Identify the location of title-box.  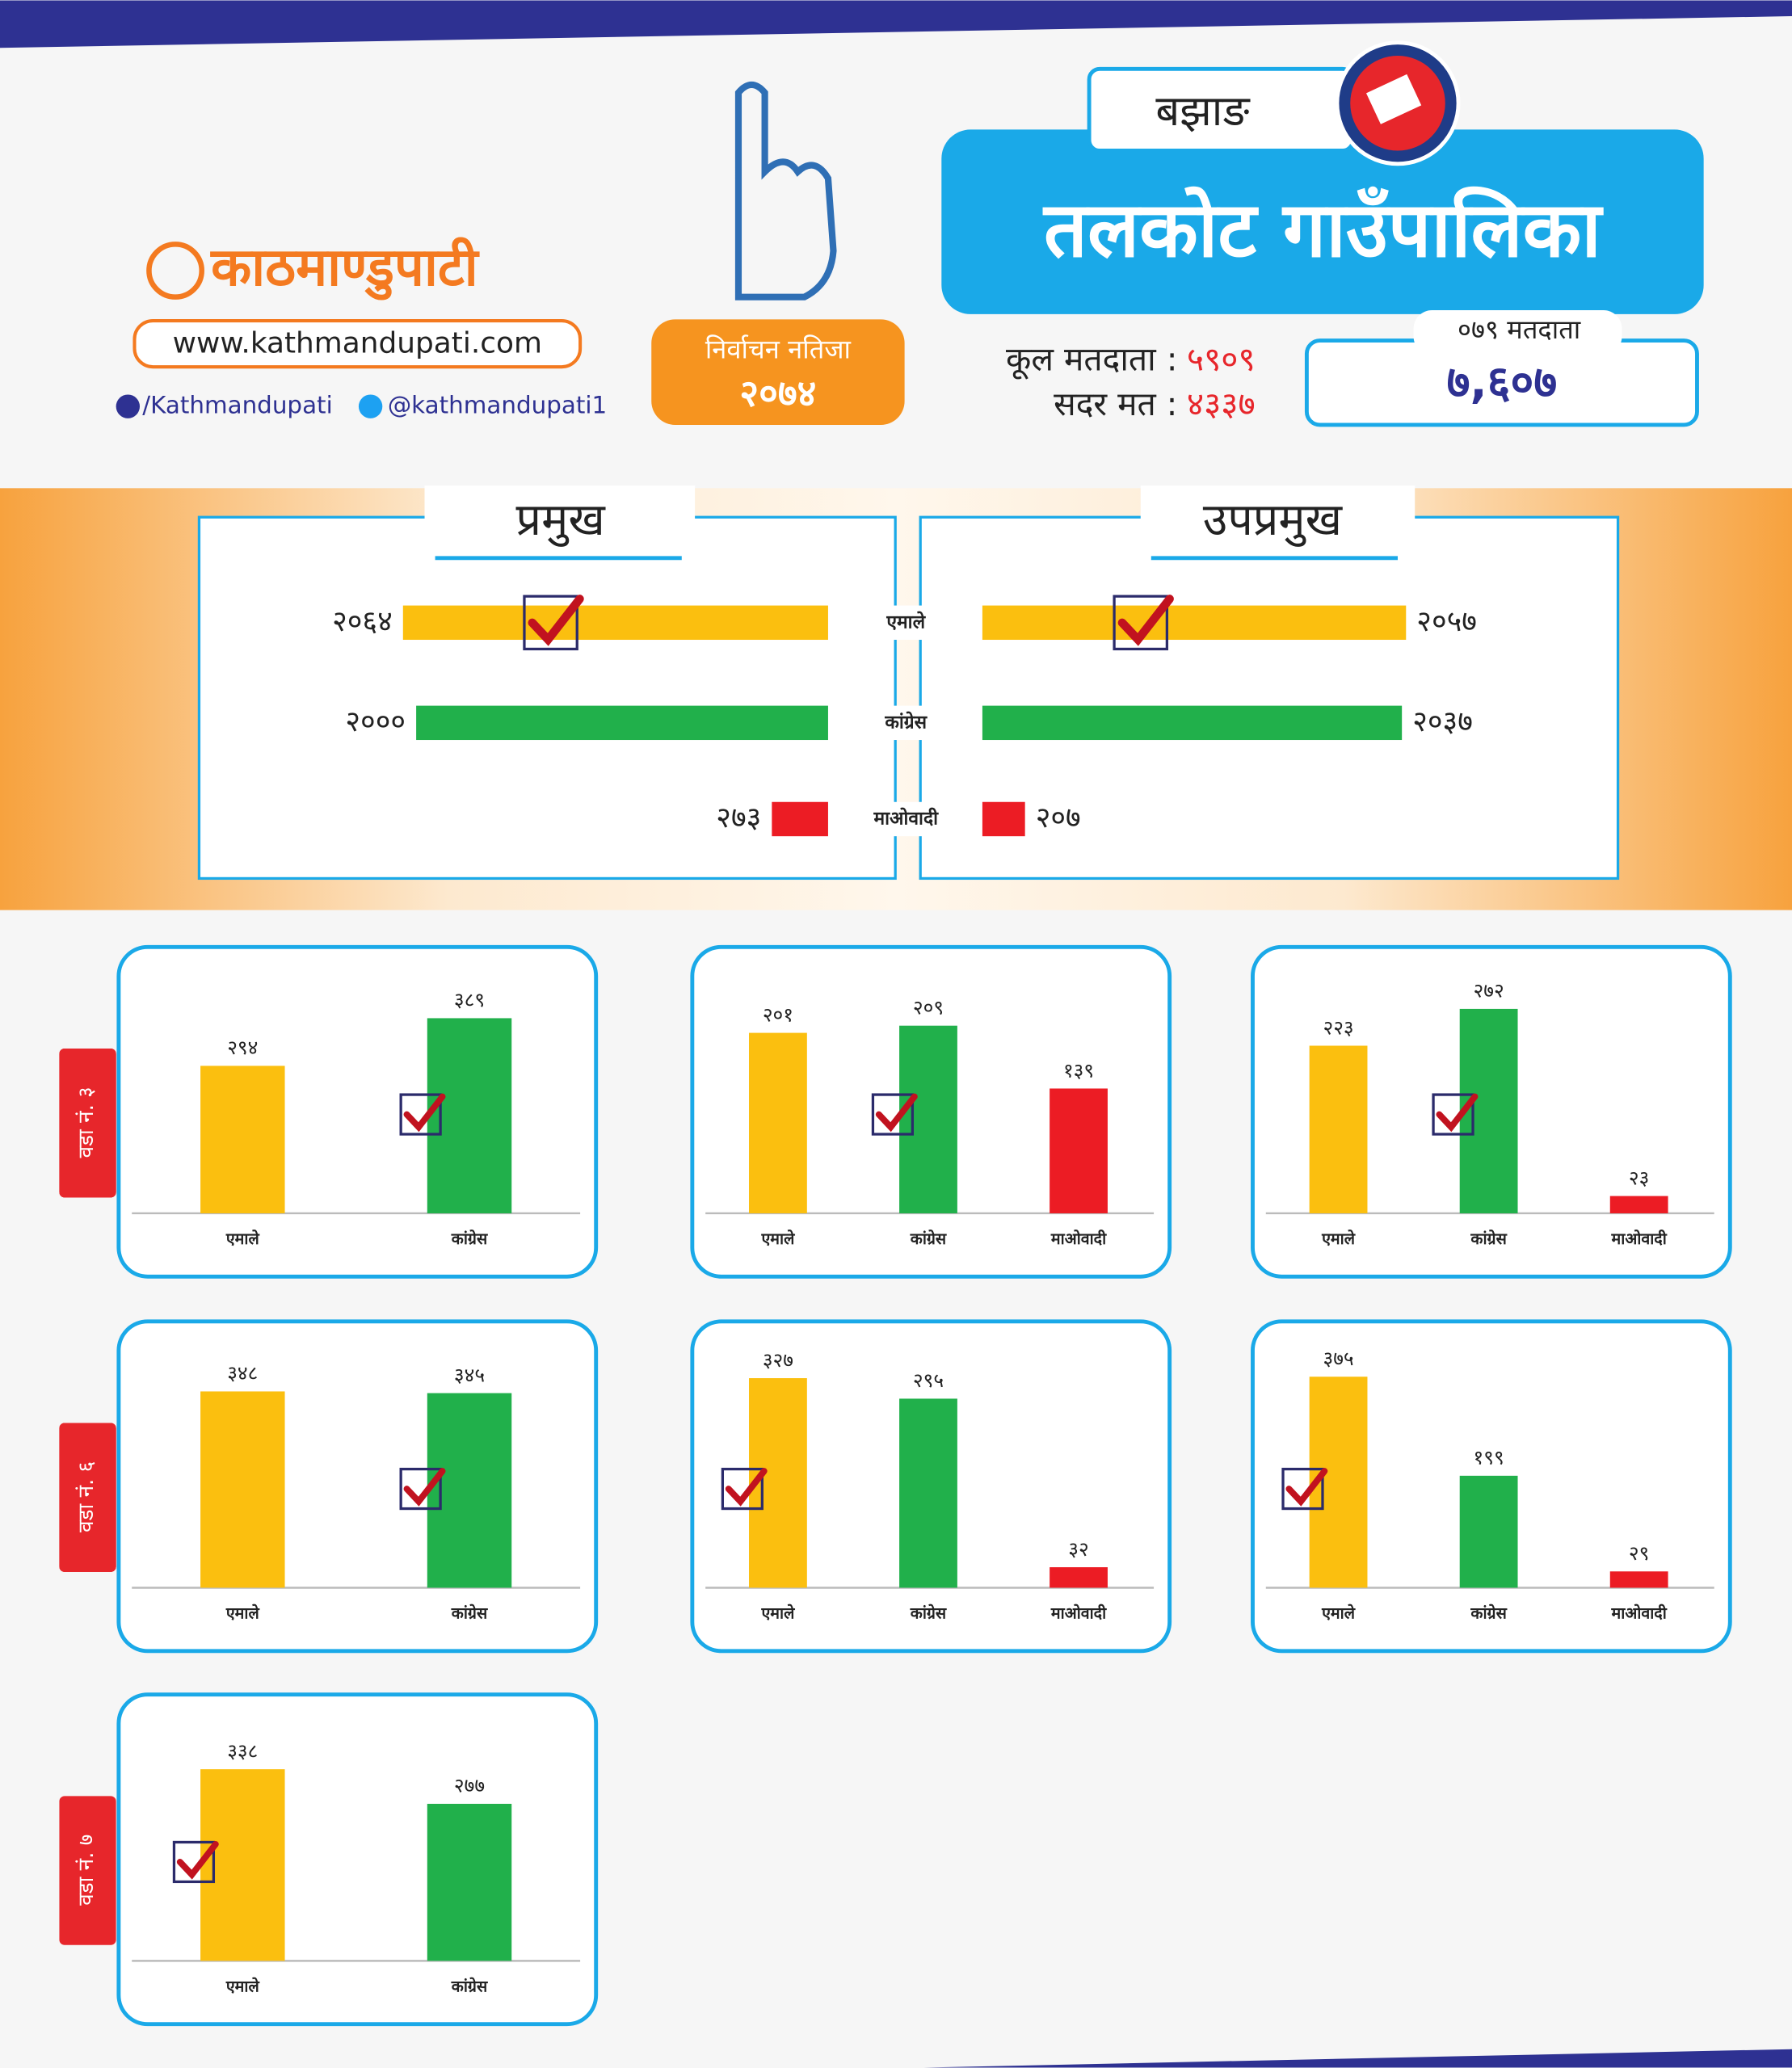
(1322, 222).